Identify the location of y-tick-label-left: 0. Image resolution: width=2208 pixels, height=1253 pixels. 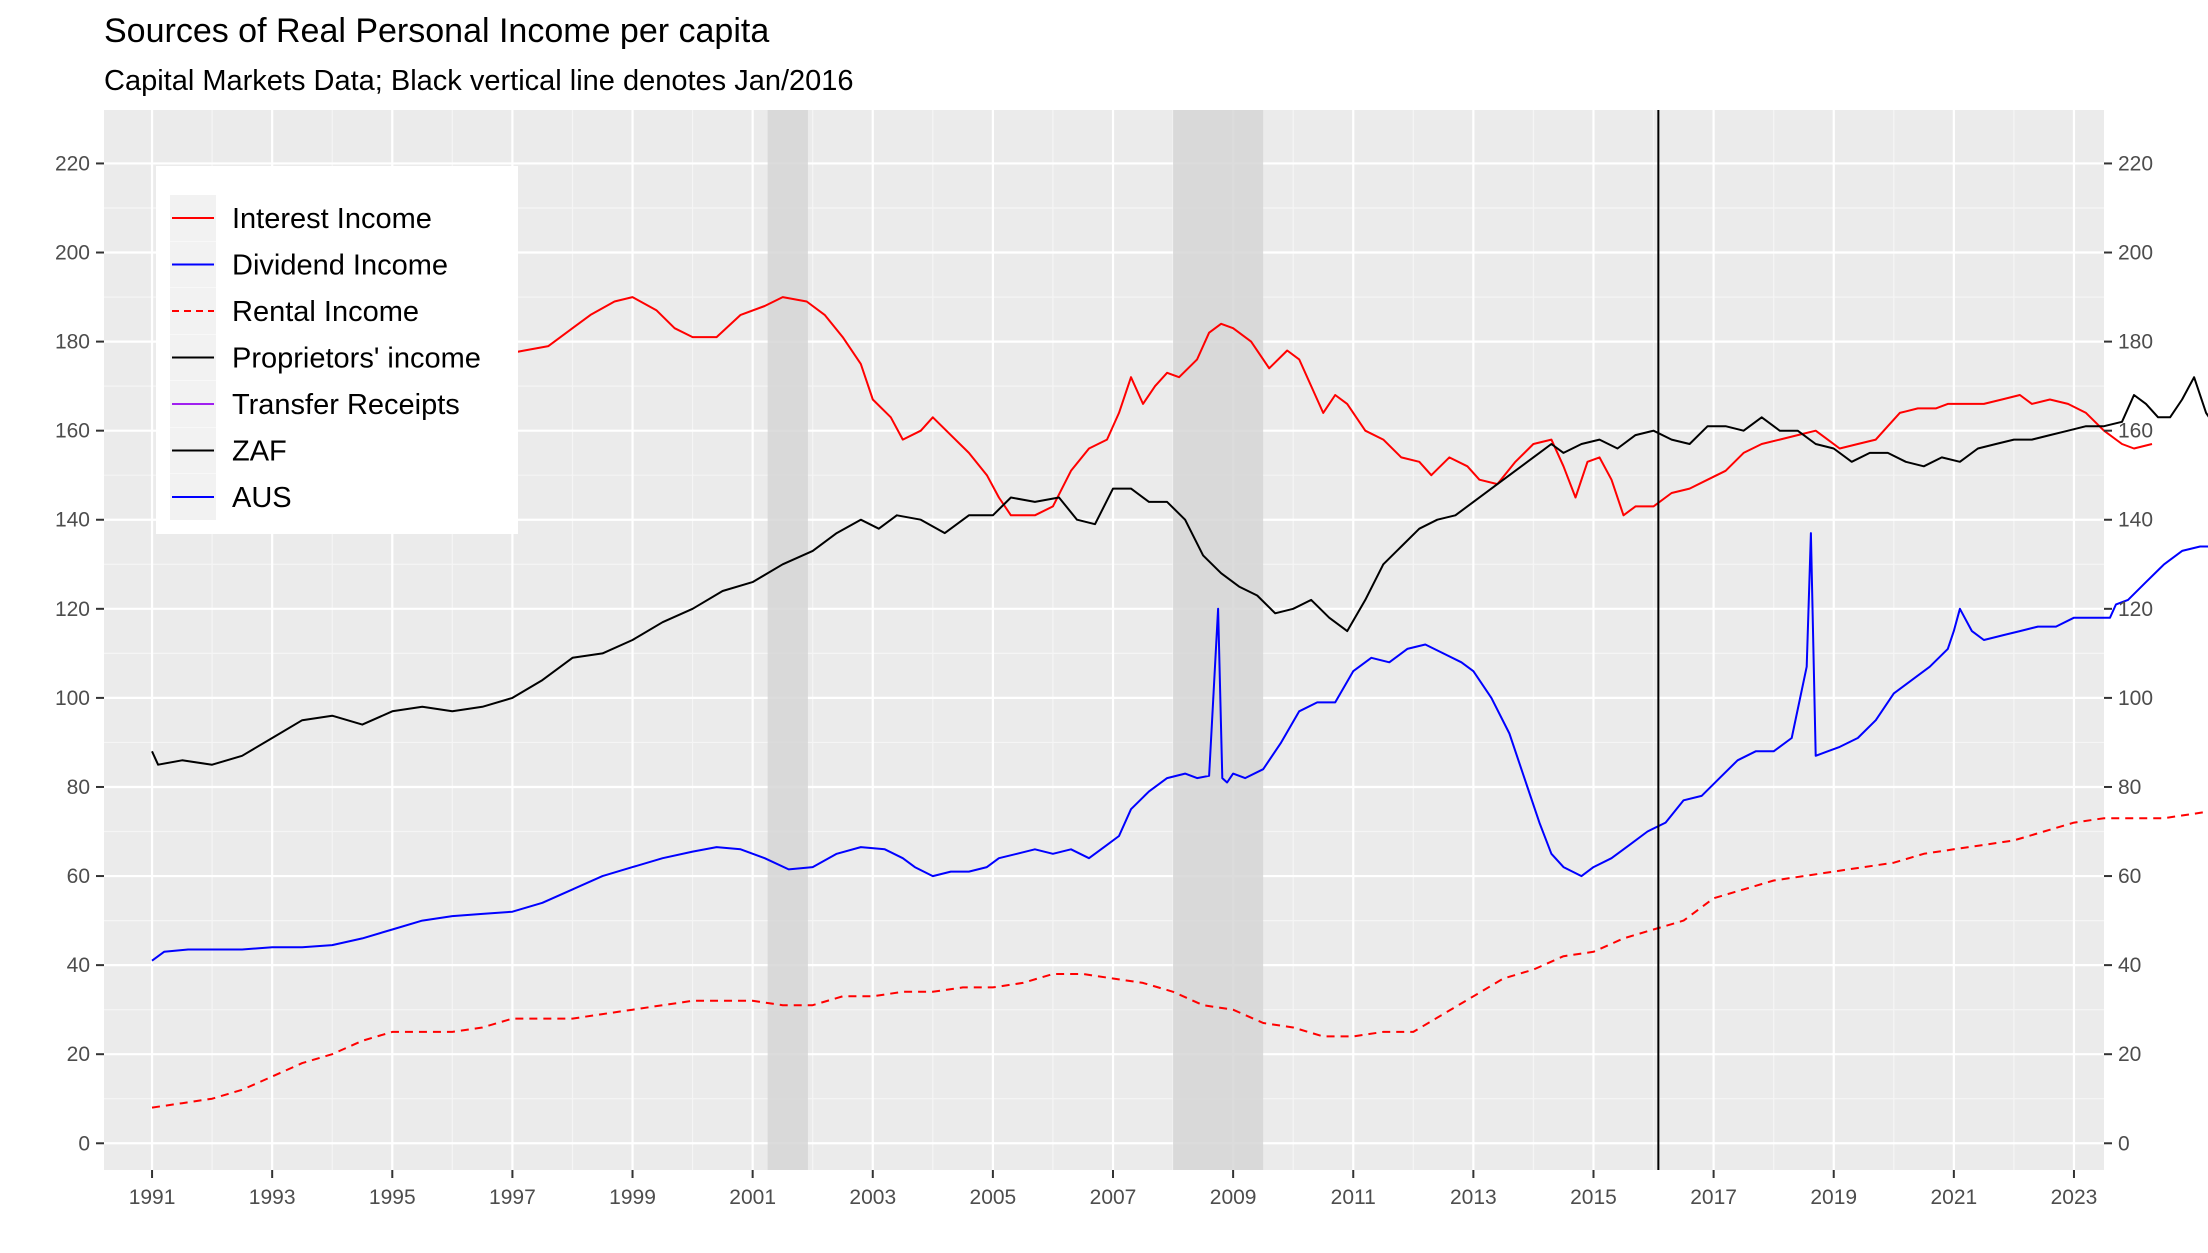
(84, 1143).